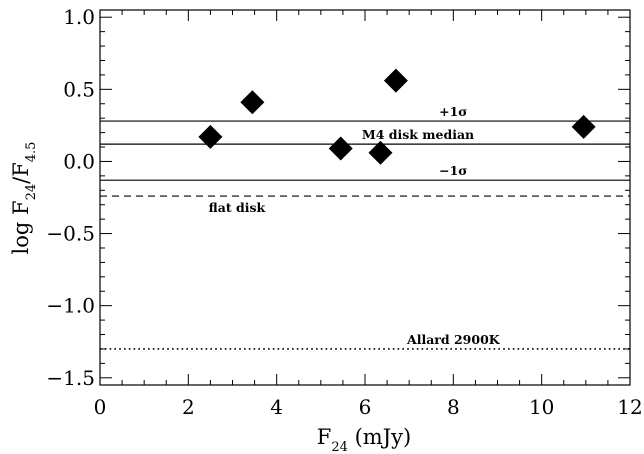 This screenshot has height=454, width=644. What do you see at coordinates (237, 207) in the screenshot?
I see `flat-disk-label: flat disk` at bounding box center [237, 207].